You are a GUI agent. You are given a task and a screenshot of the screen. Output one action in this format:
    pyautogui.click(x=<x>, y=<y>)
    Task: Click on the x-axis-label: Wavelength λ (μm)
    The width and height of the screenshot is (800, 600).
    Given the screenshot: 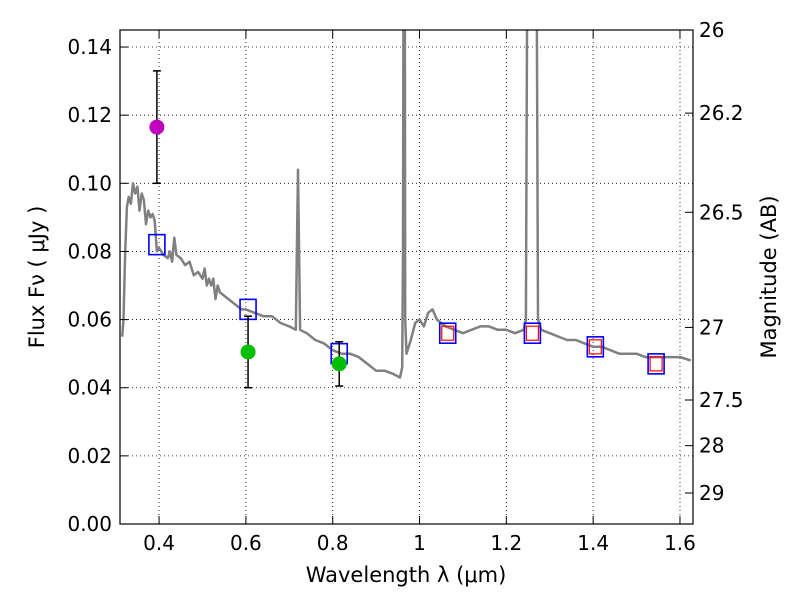 What is the action you would take?
    pyautogui.click(x=406, y=575)
    